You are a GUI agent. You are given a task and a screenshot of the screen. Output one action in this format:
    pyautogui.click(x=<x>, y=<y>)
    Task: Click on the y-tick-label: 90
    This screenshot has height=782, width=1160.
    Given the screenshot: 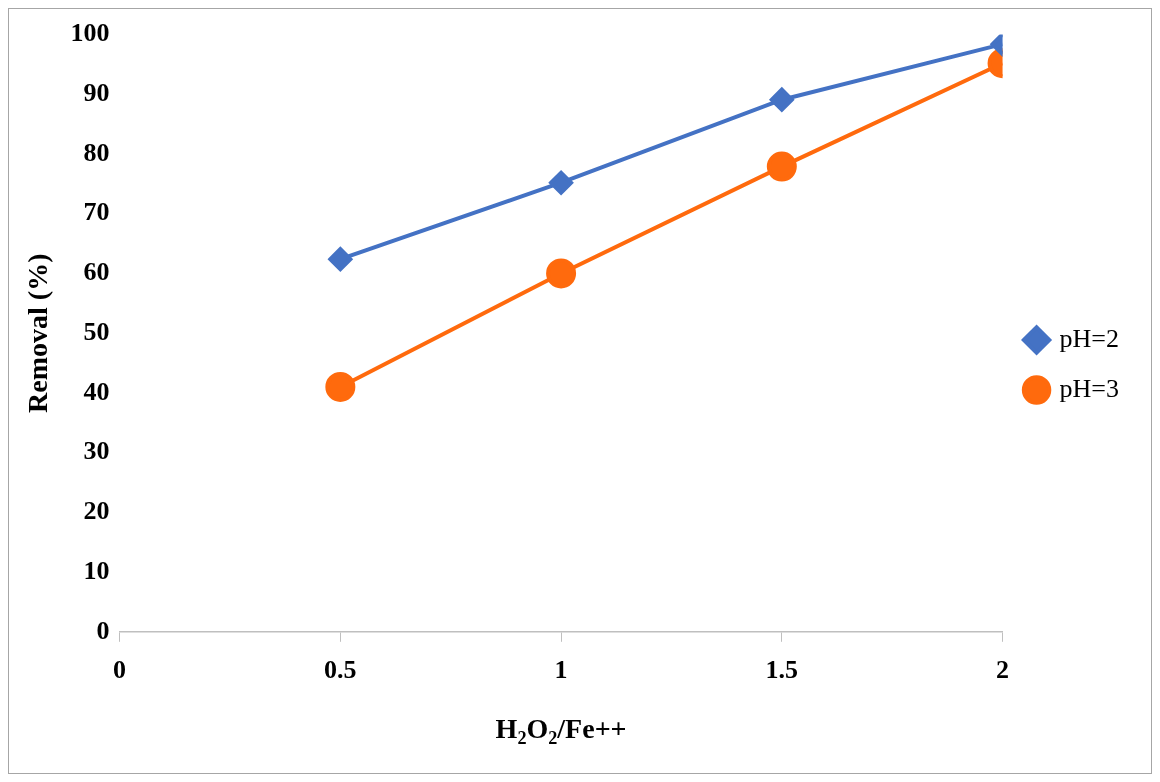 What is the action you would take?
    pyautogui.click(x=96, y=93)
    